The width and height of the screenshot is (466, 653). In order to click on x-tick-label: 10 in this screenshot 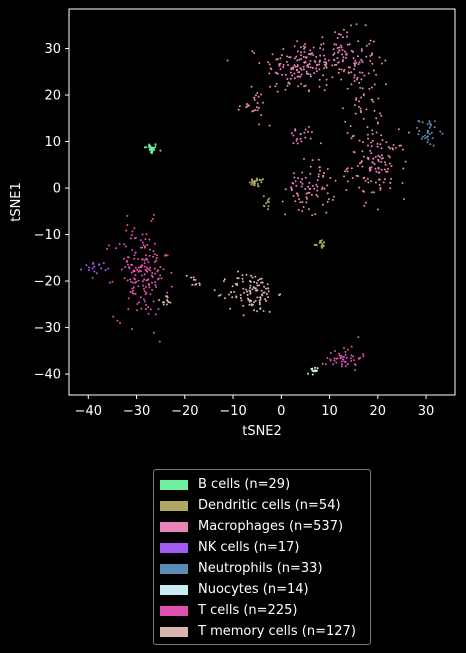, I will do `click(329, 411)`.